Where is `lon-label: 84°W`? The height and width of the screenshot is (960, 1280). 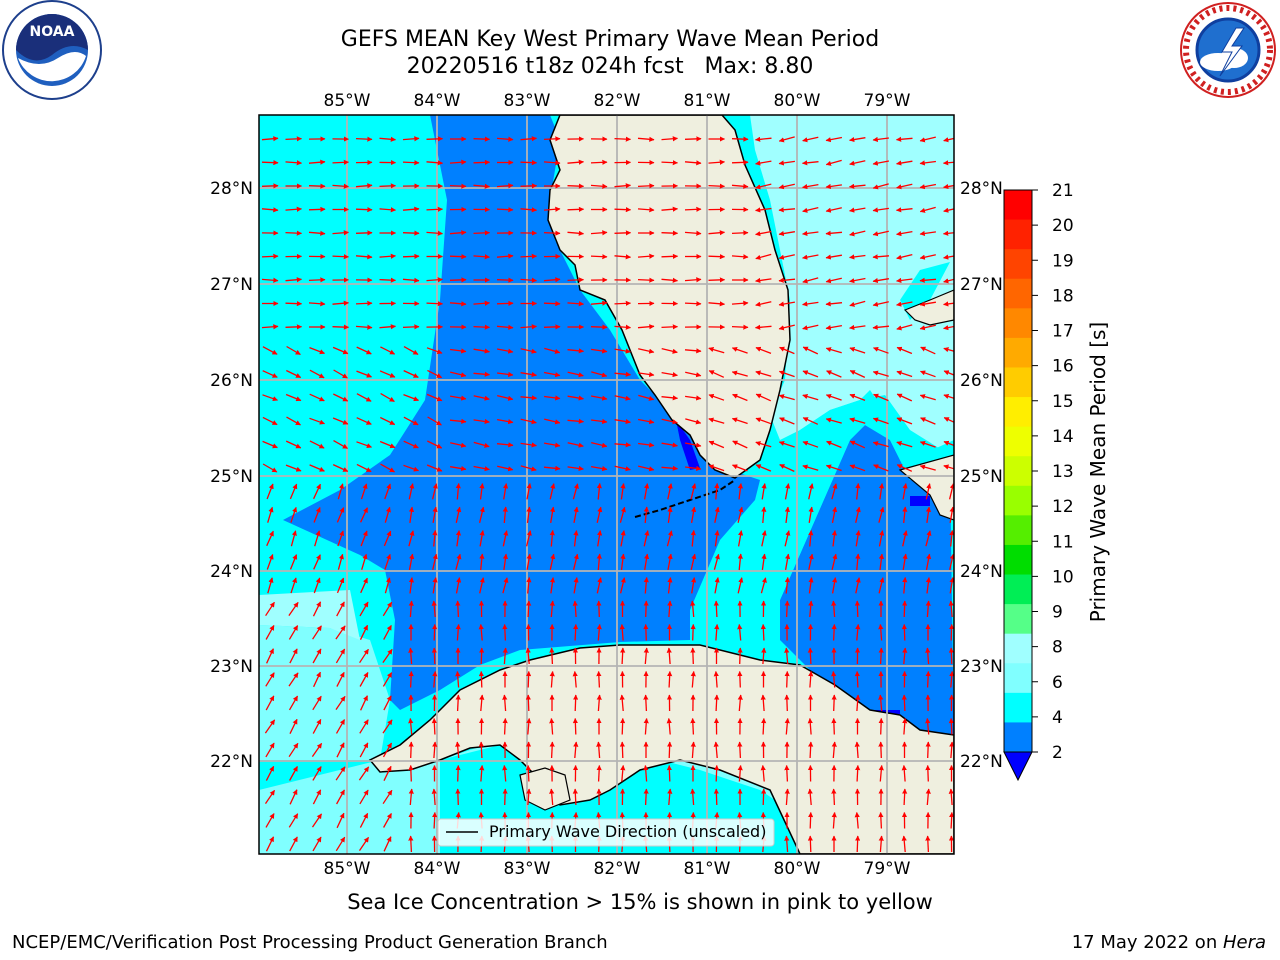 lon-label: 84°W is located at coordinates (437, 101).